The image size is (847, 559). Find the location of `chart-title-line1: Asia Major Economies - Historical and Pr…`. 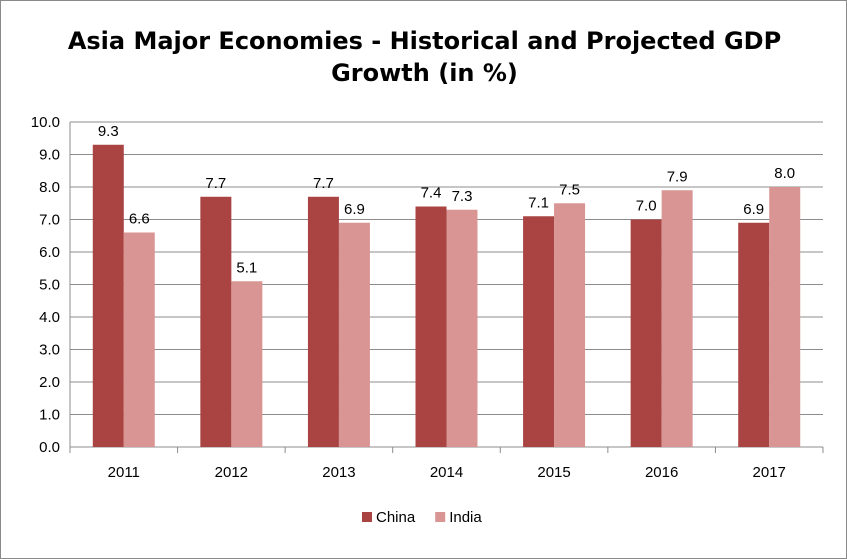

chart-title-line1: Asia Major Economies - Historical and Pr… is located at coordinates (424, 41).